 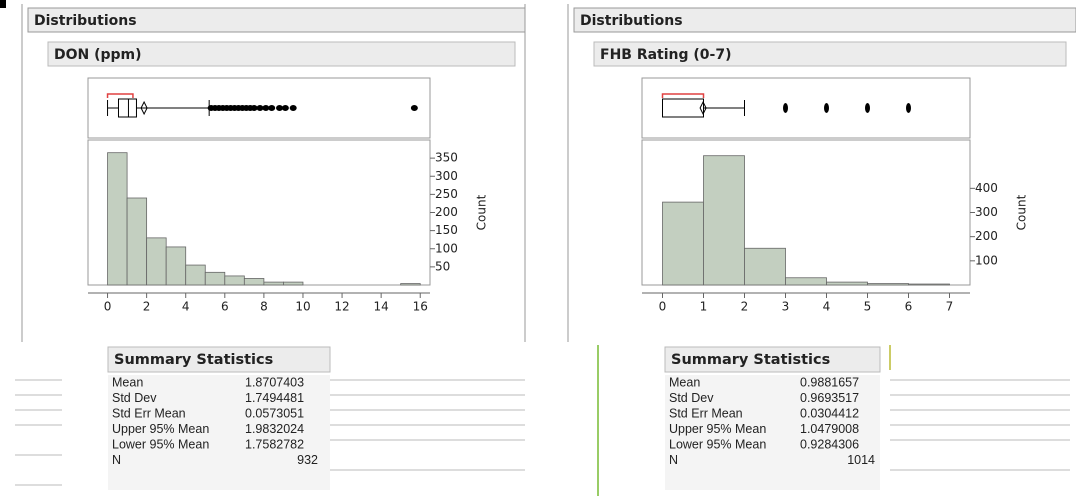 I want to click on y-tick-label: 250, so click(x=446, y=194).